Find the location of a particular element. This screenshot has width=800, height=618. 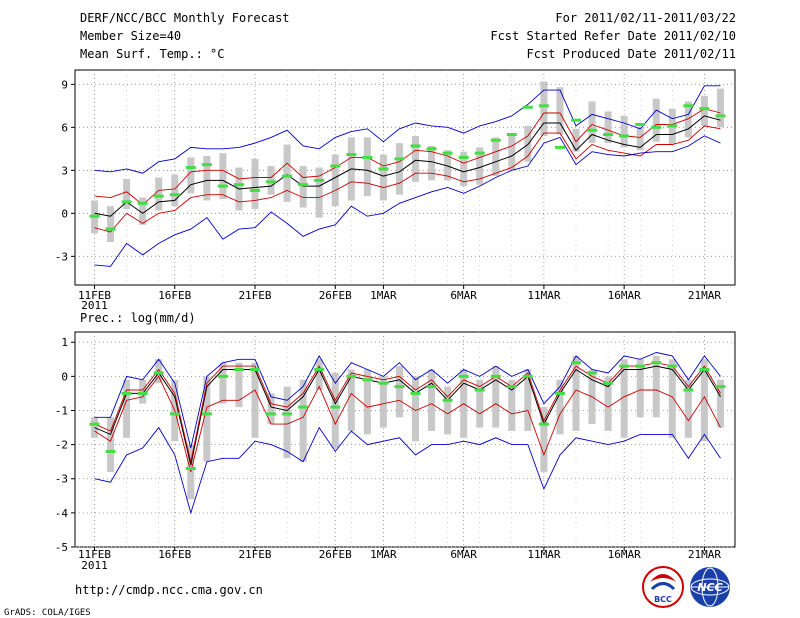

bcc-logo: BCC is located at coordinates (663, 587).